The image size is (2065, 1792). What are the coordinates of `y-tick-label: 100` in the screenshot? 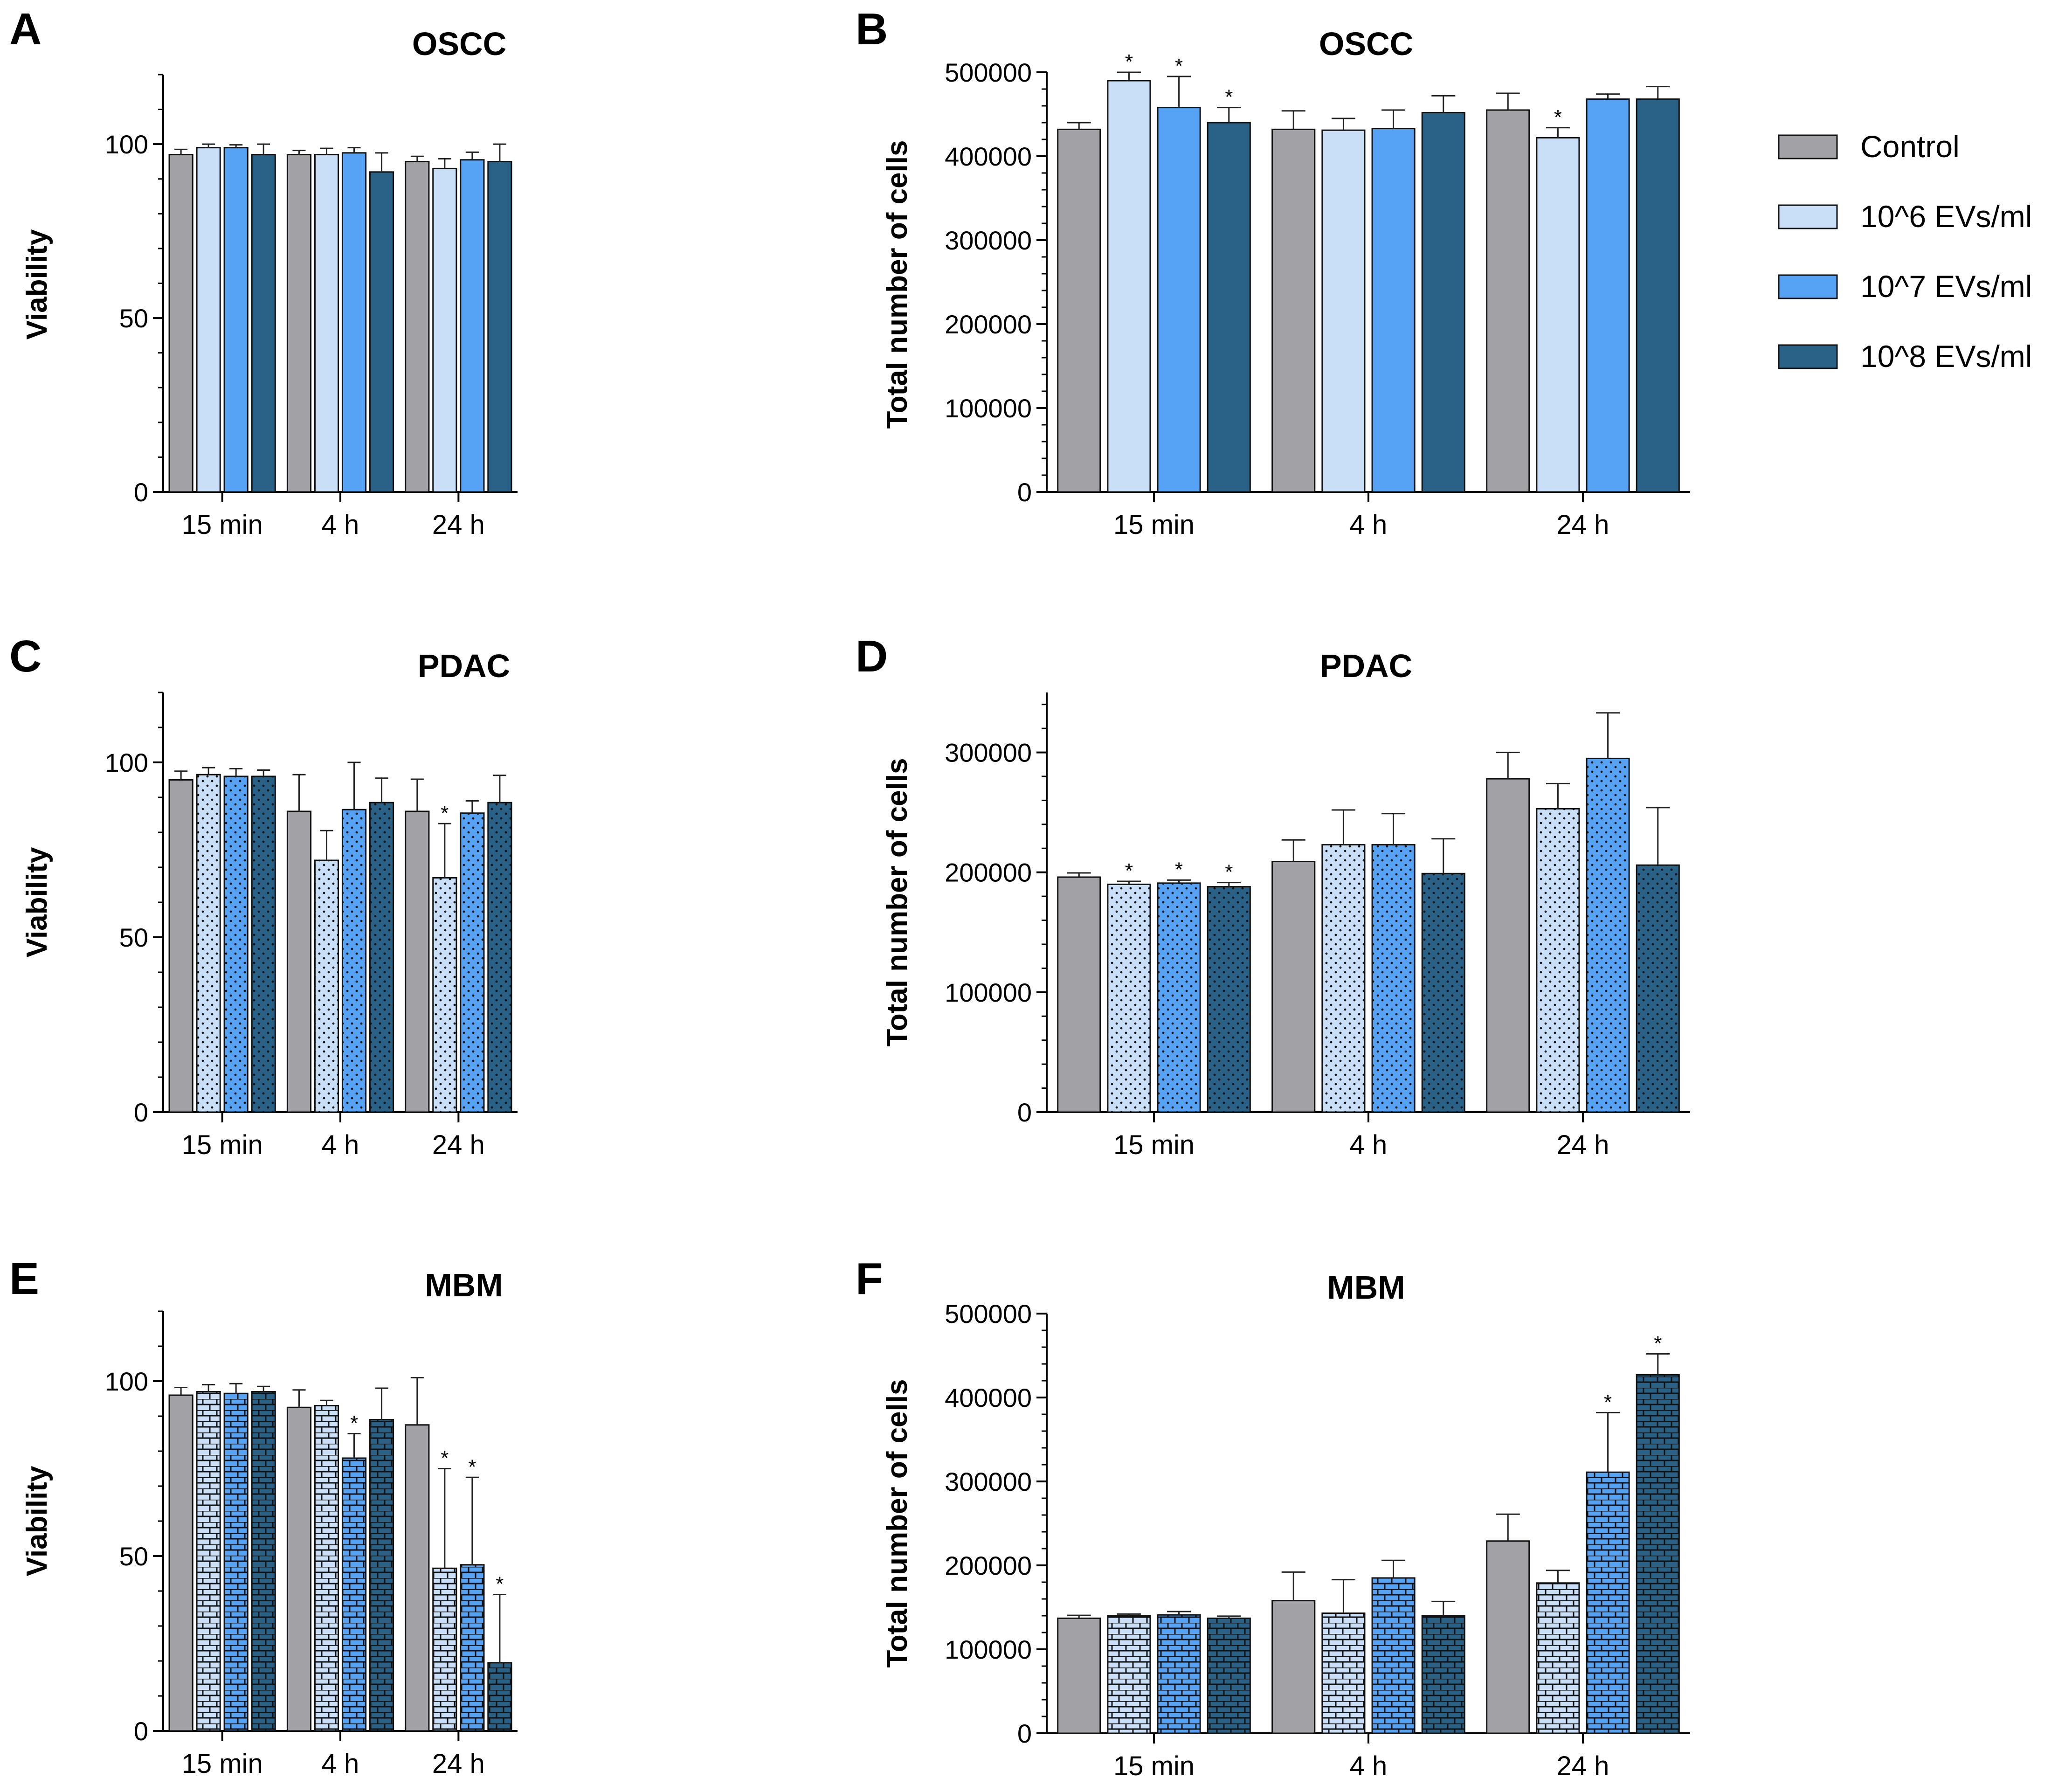 It's located at (126, 762).